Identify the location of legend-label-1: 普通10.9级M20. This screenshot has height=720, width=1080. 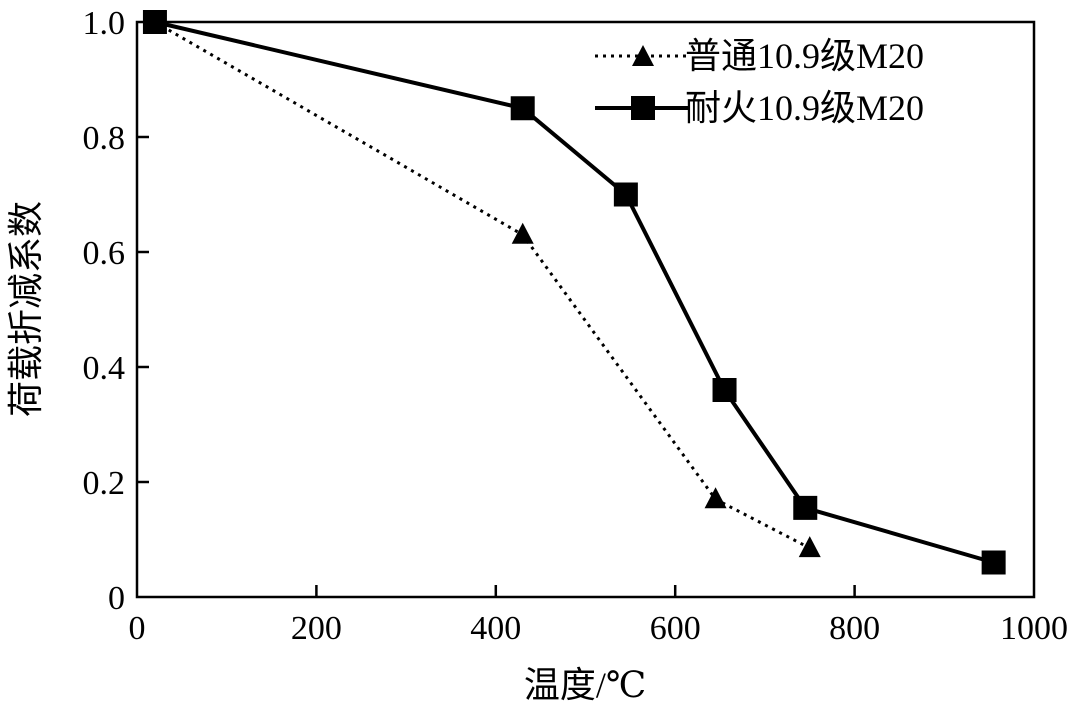
(804, 56).